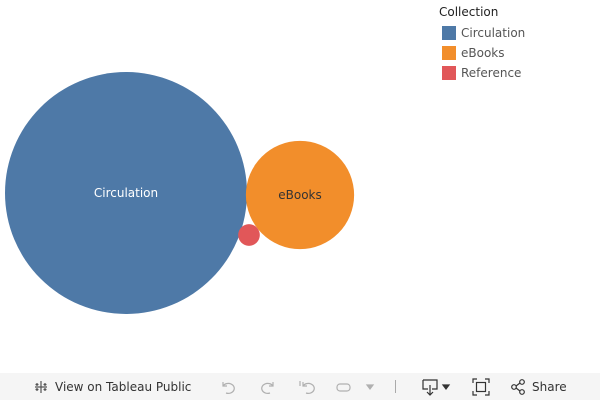 This screenshot has width=600, height=400. I want to click on refresh-icon, so click(355, 387).